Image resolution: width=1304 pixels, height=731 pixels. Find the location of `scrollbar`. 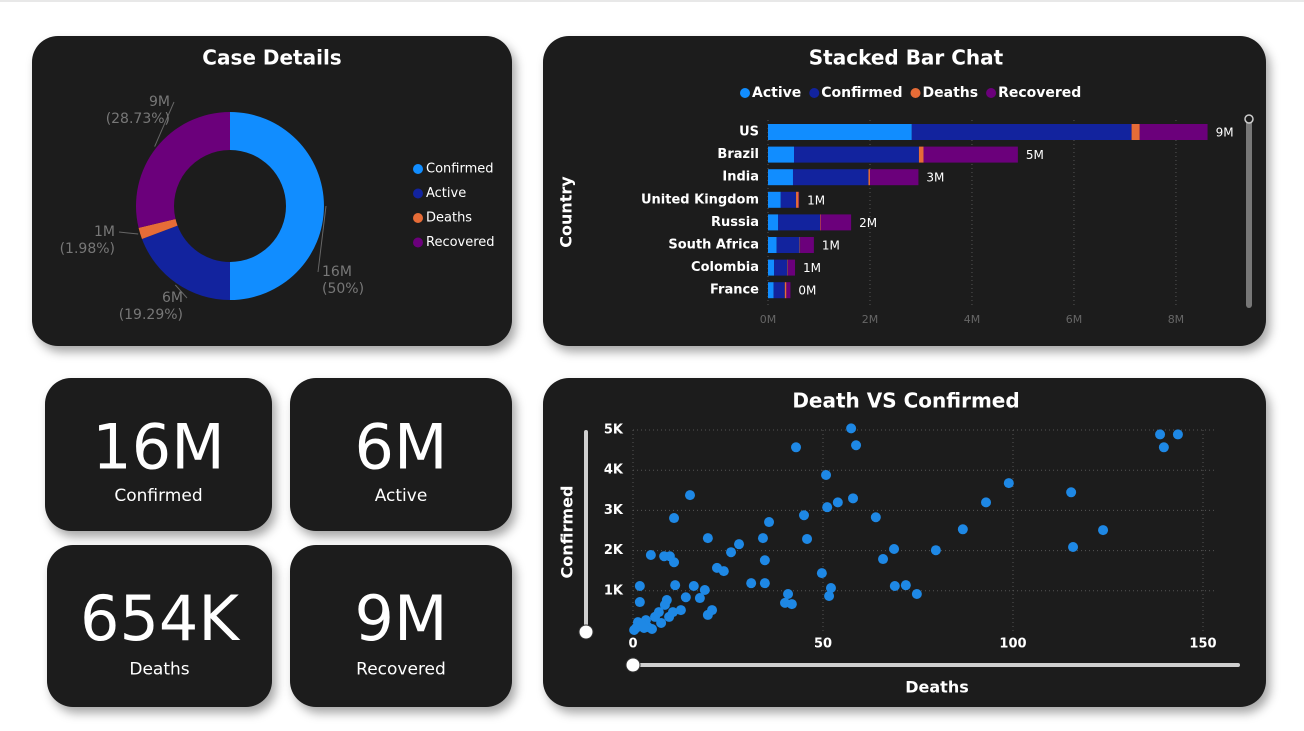

scrollbar is located at coordinates (1249, 214).